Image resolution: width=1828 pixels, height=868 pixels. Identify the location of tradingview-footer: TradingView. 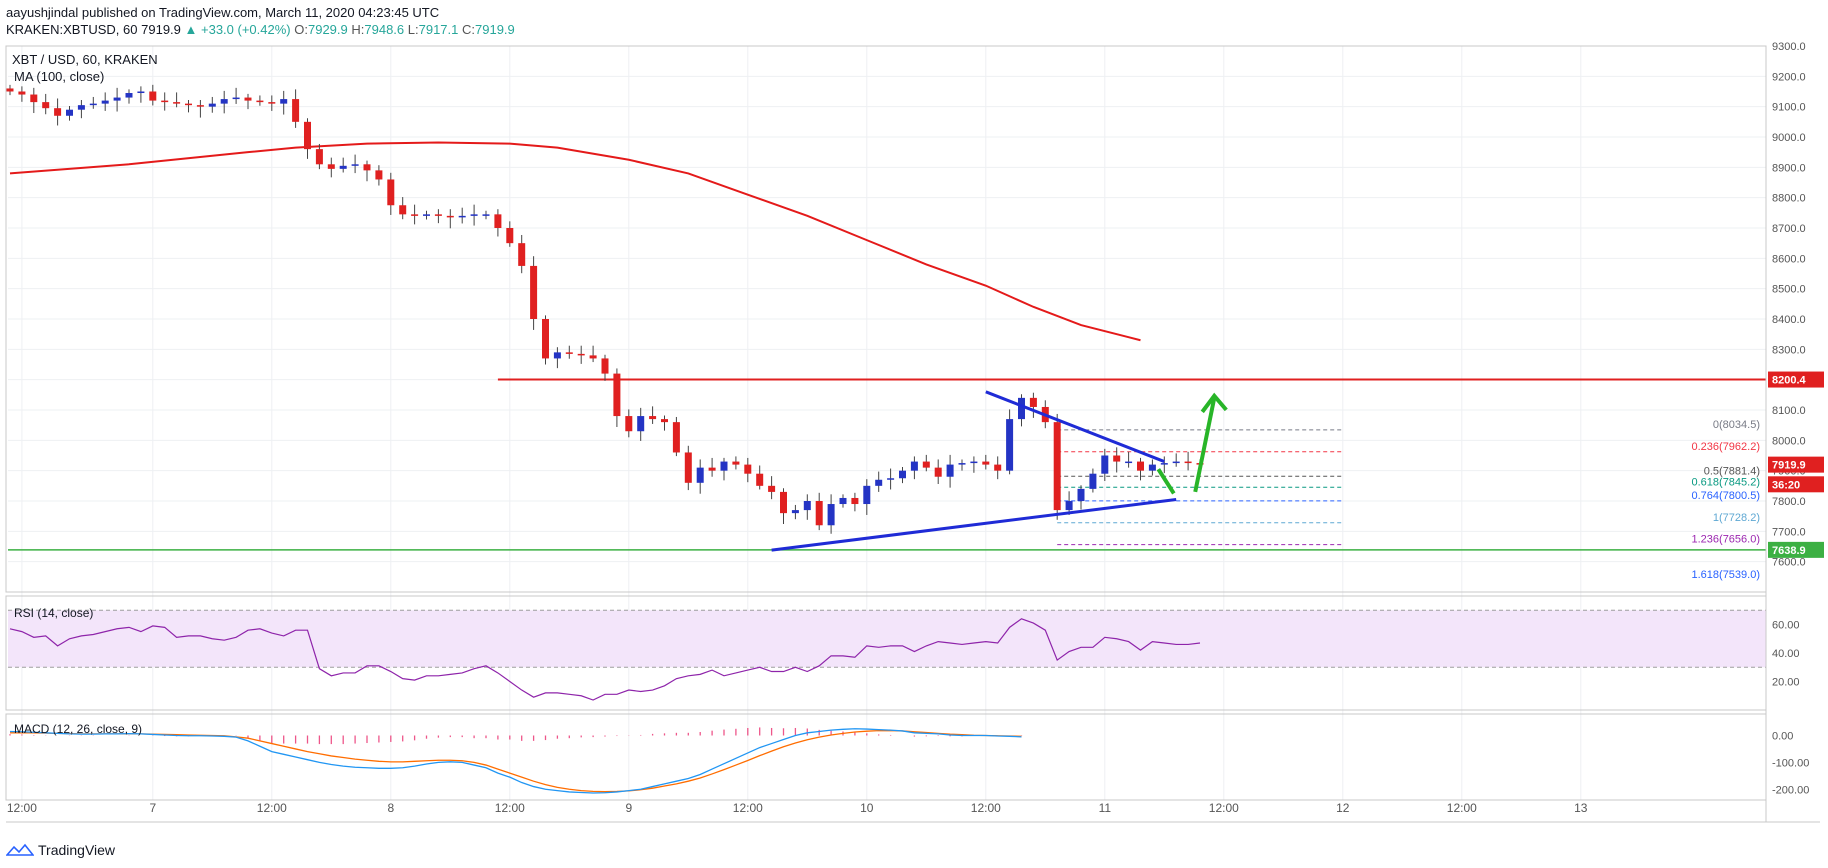
(60, 850).